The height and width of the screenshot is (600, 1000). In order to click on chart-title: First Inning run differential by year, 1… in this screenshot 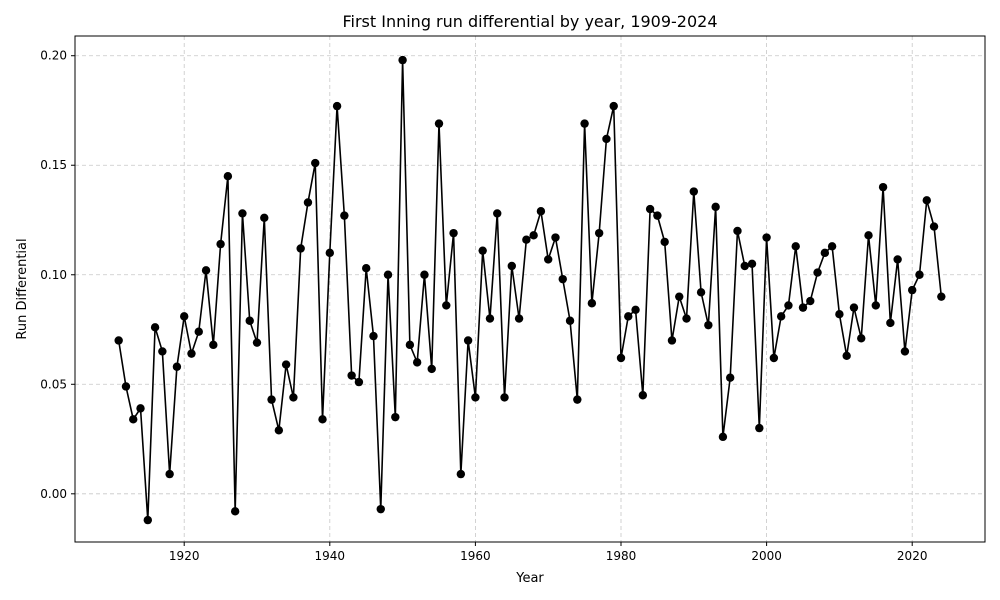, I will do `click(529, 21)`.